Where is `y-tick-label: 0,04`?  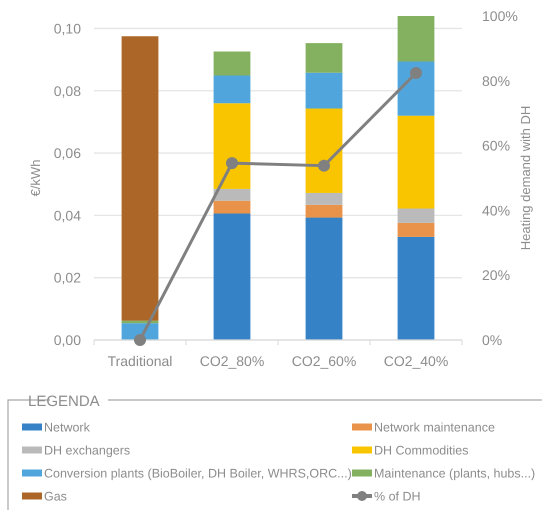
y-tick-label: 0,04 is located at coordinates (68, 215).